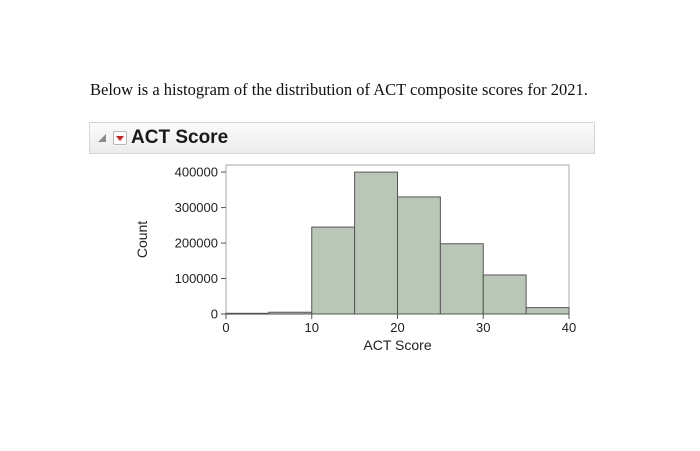 The height and width of the screenshot is (451, 700). Describe the element at coordinates (483, 327) in the screenshot. I see `x-tick-label: 30` at that location.